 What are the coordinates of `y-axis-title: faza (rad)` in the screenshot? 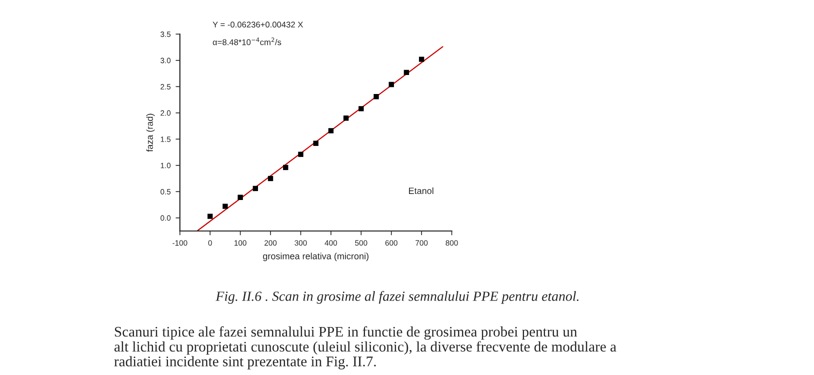 It's located at (150, 133).